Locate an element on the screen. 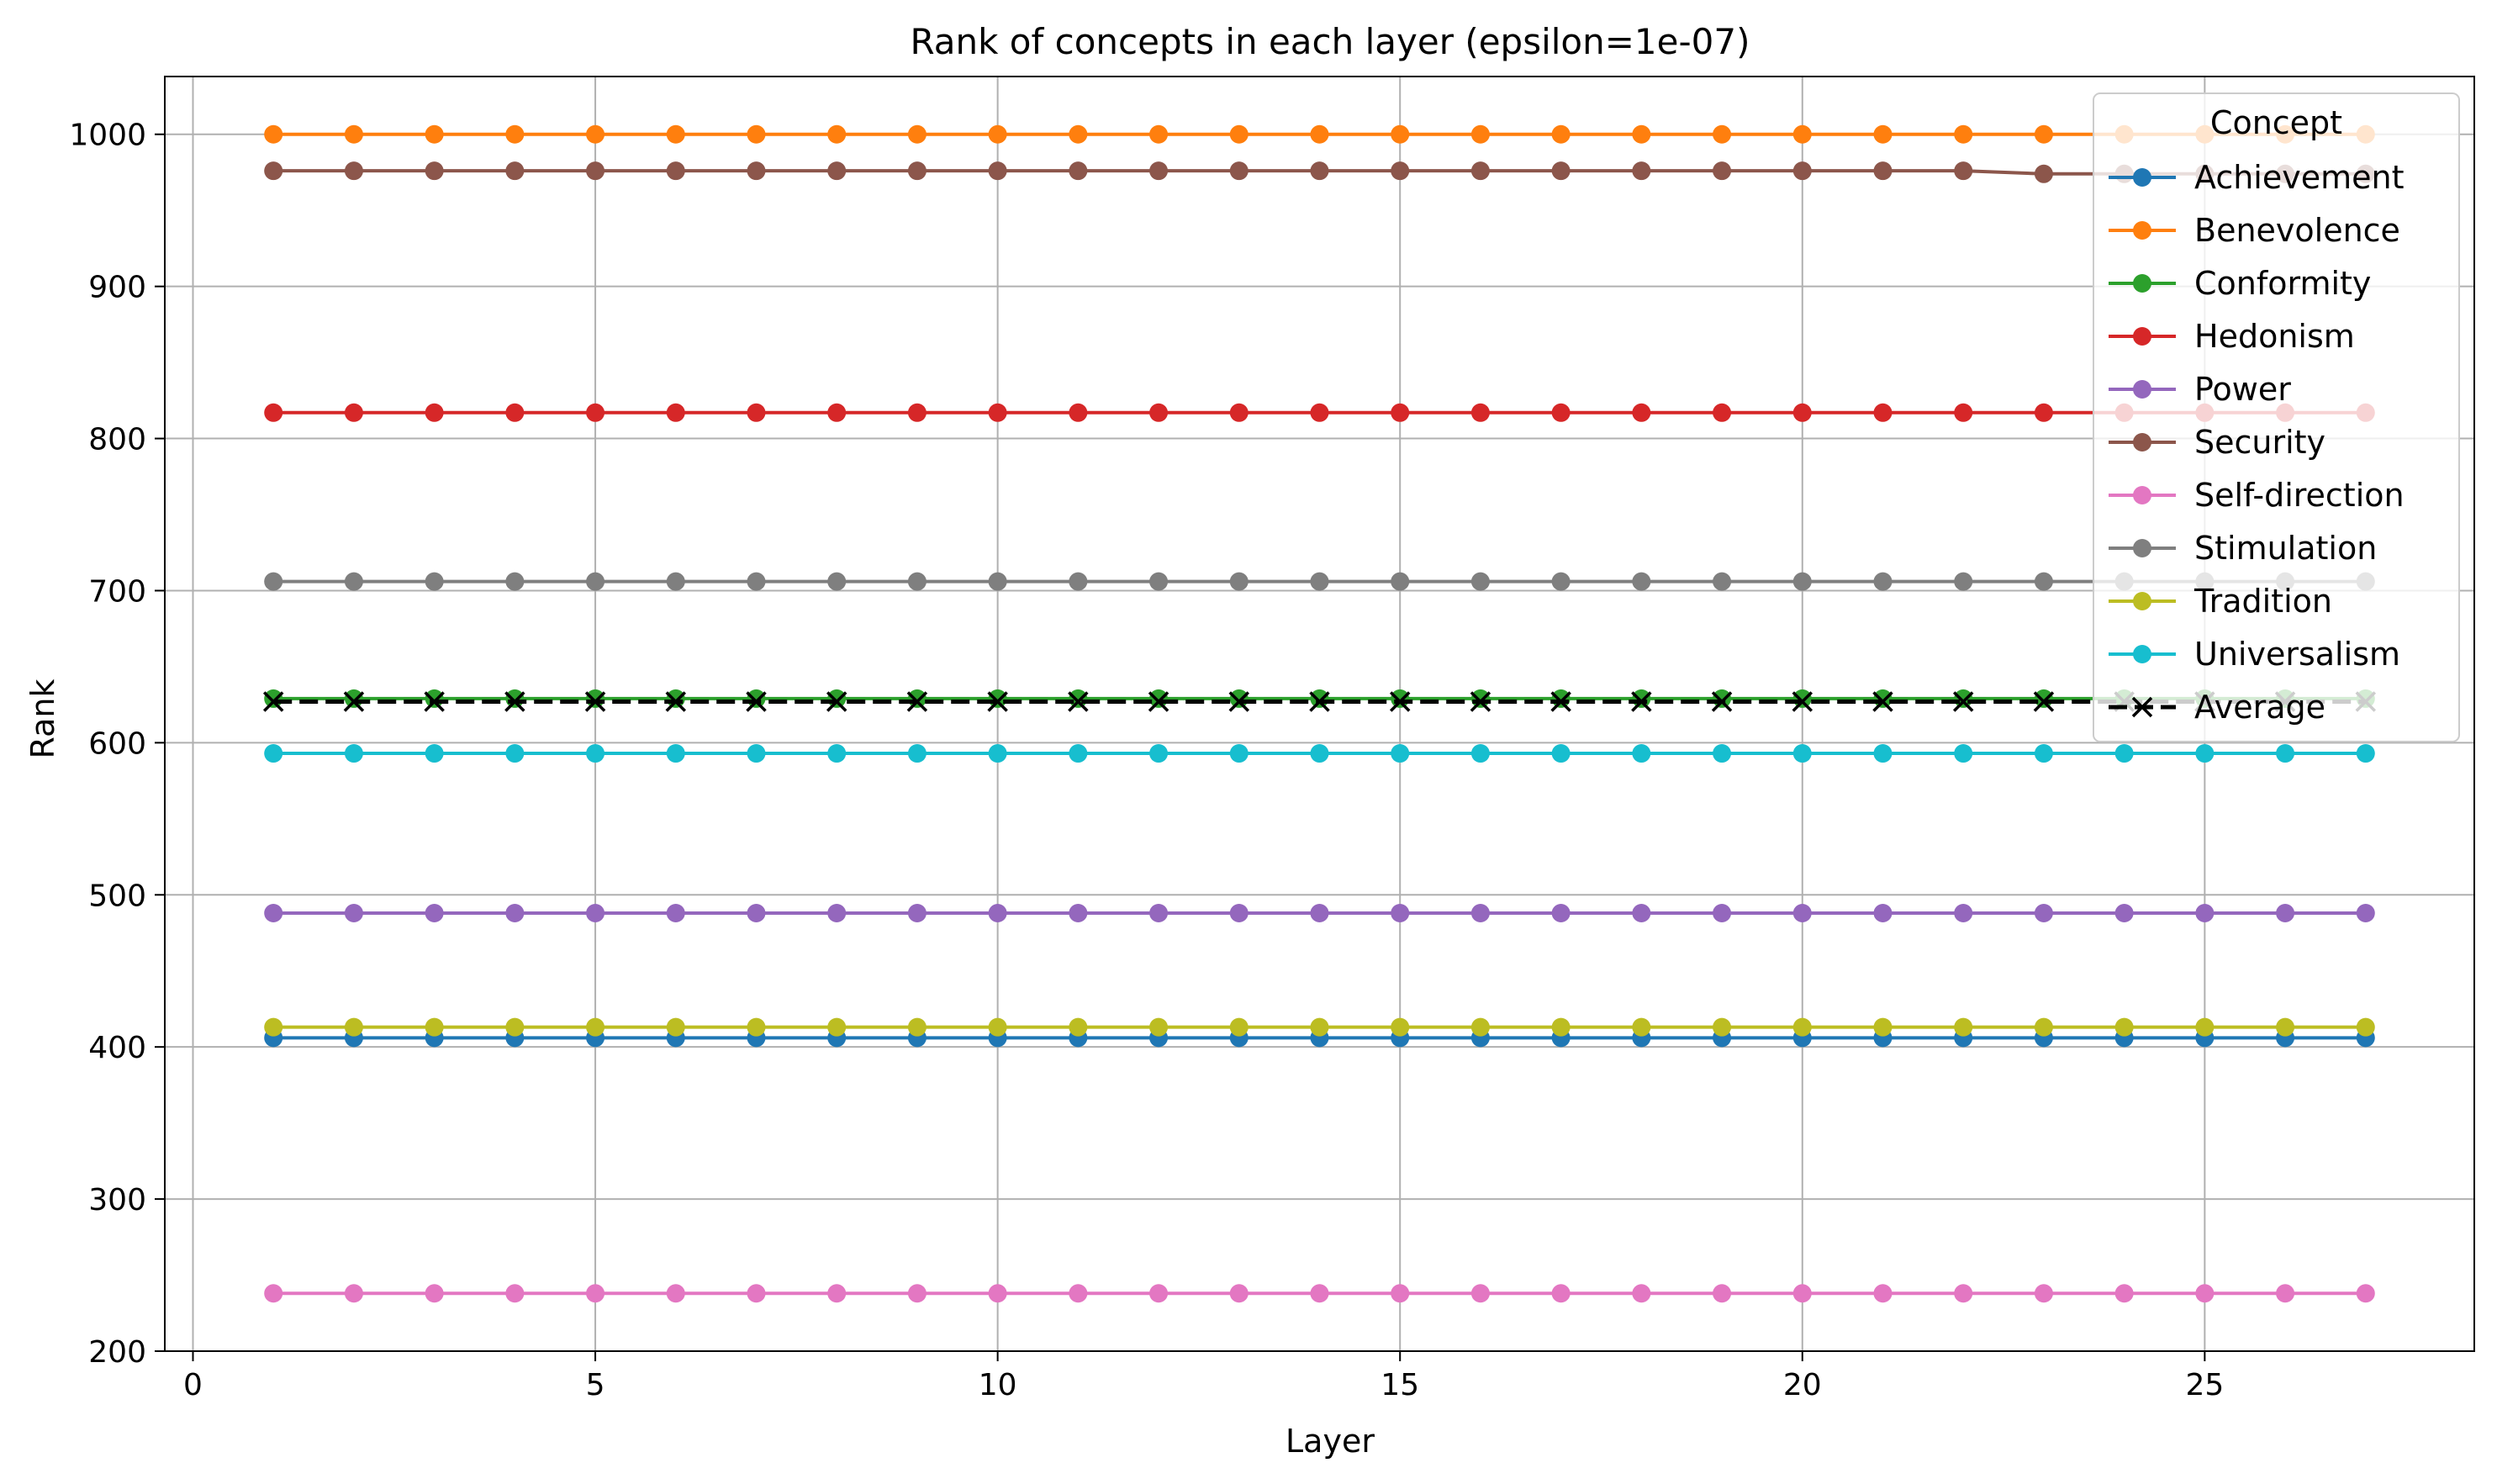 The height and width of the screenshot is (1484, 2497). legend-hedonism-point is located at coordinates (2142, 336).